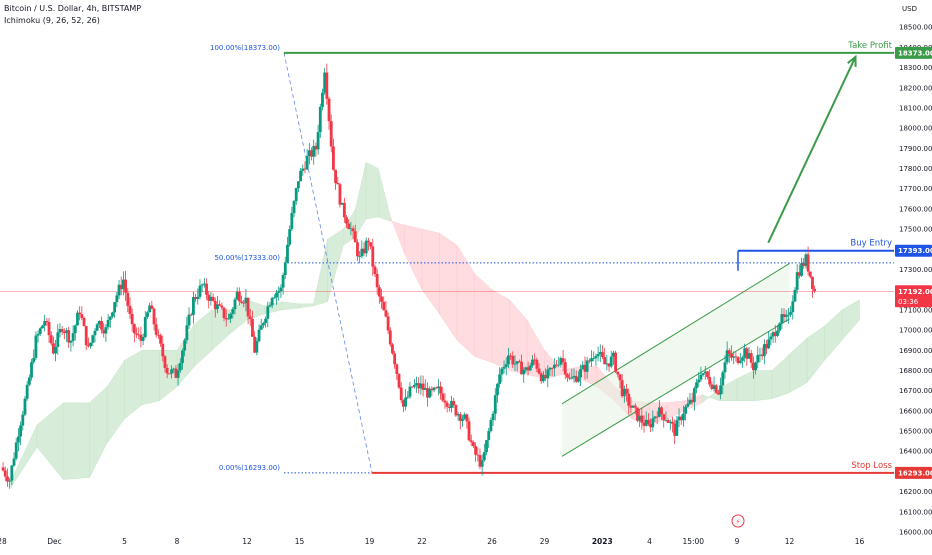 This screenshot has width=932, height=555. Describe the element at coordinates (328, 262) in the screenshot. I see `fib-trend-line` at that location.